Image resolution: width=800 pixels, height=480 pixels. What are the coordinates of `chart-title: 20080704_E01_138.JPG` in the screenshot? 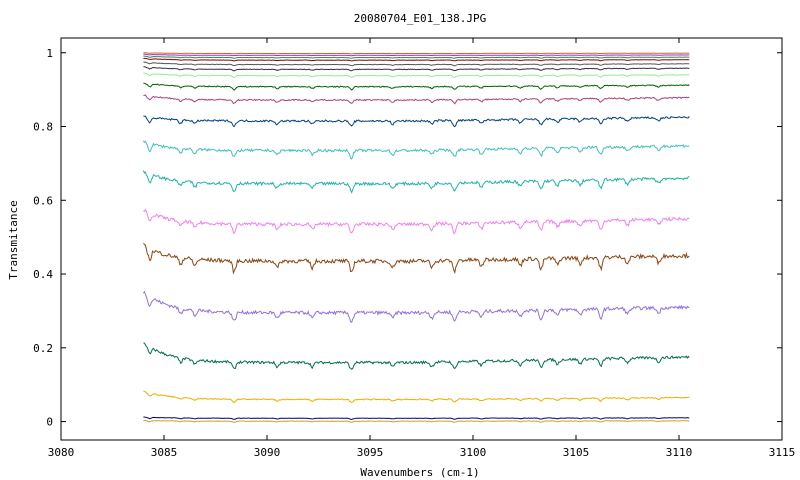 It's located at (420, 18).